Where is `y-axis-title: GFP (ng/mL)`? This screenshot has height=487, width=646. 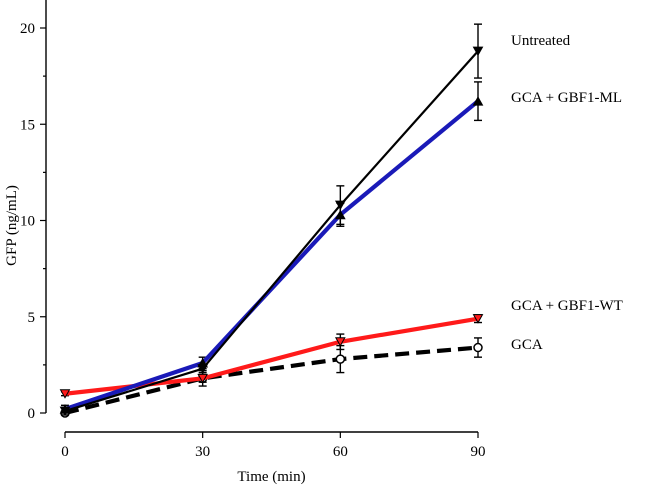
y-axis-title: GFP (ng/mL) is located at coordinates (12, 225).